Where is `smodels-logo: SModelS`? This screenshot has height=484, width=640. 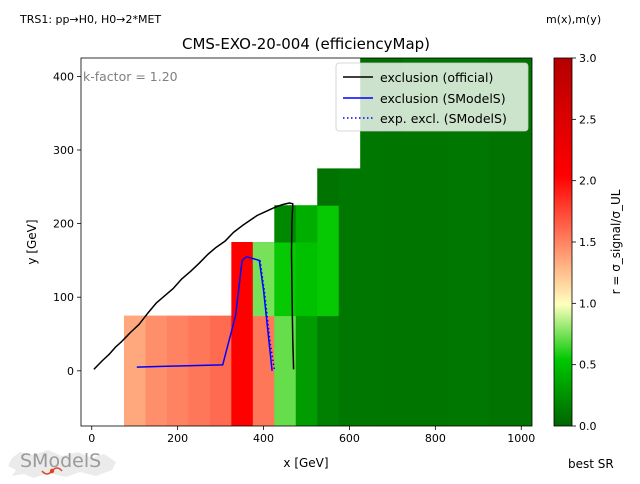 smodels-logo: SModelS is located at coordinates (63, 460).